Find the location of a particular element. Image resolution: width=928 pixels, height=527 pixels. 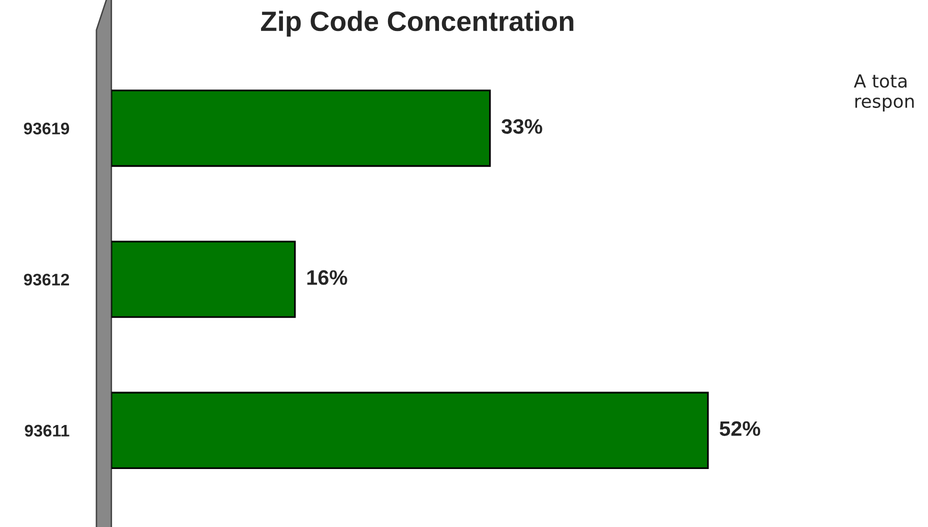

data-label: 16% is located at coordinates (327, 277).